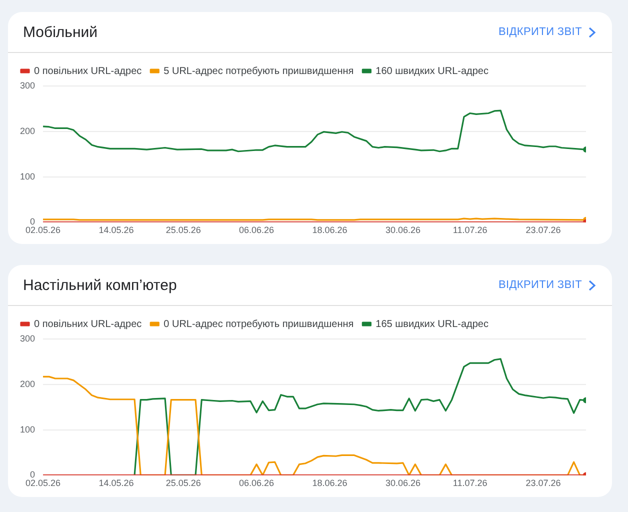  What do you see at coordinates (259, 71) in the screenshot?
I see `legend-label: 5 URL-адрес потребують пришвидшення` at bounding box center [259, 71].